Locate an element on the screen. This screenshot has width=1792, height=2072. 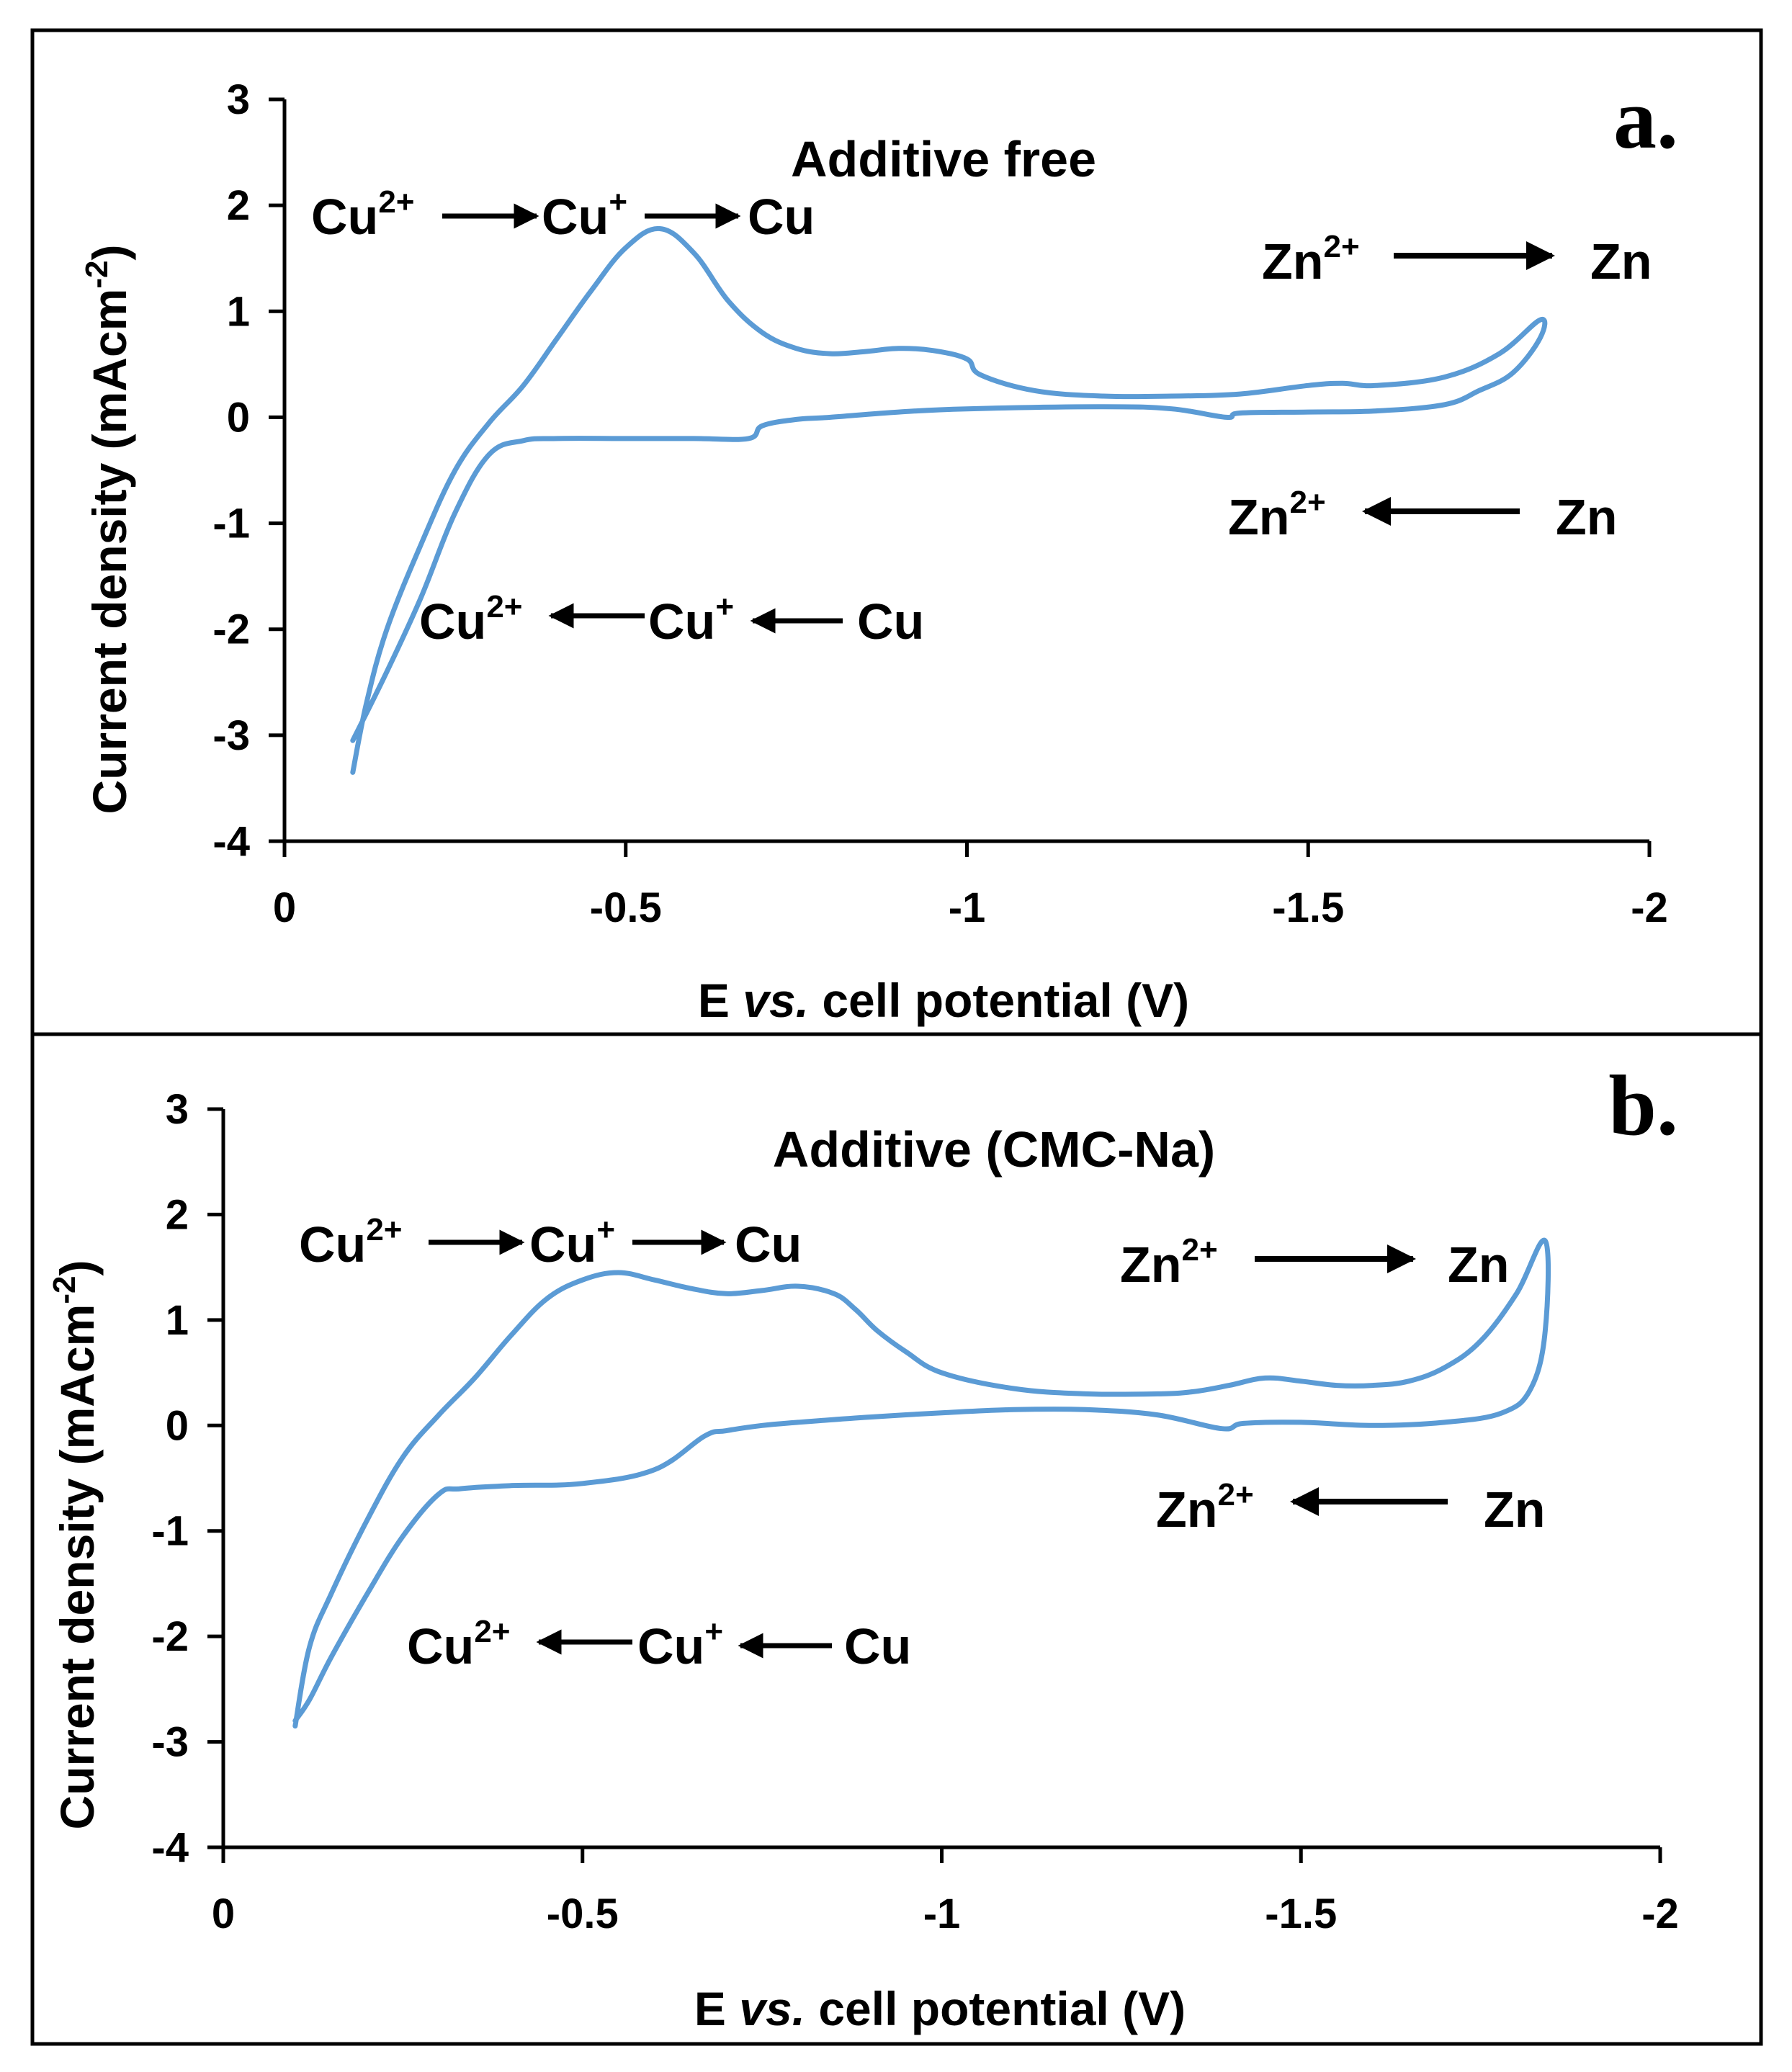
panel-a-letter: a. is located at coordinates (1646, 118).